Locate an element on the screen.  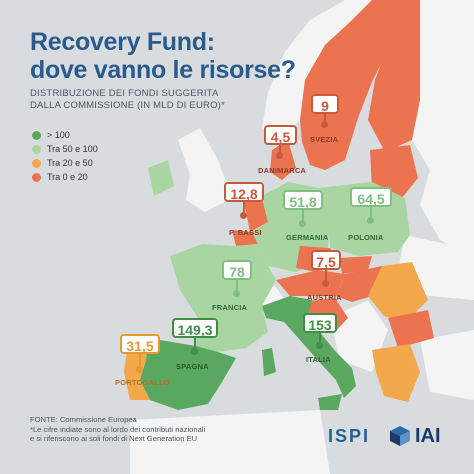
greece-region is located at coordinates (396, 373).